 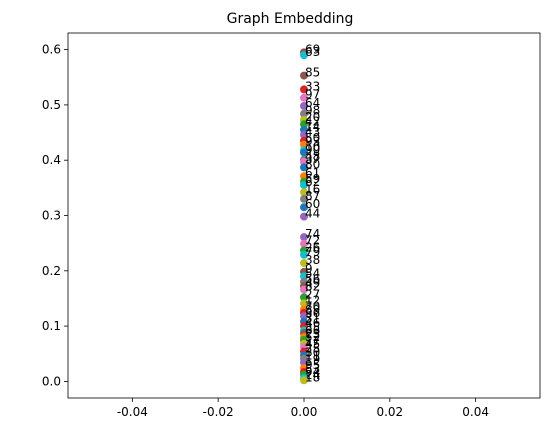 I want to click on y-tick-label: 0.4, so click(x=51, y=160).